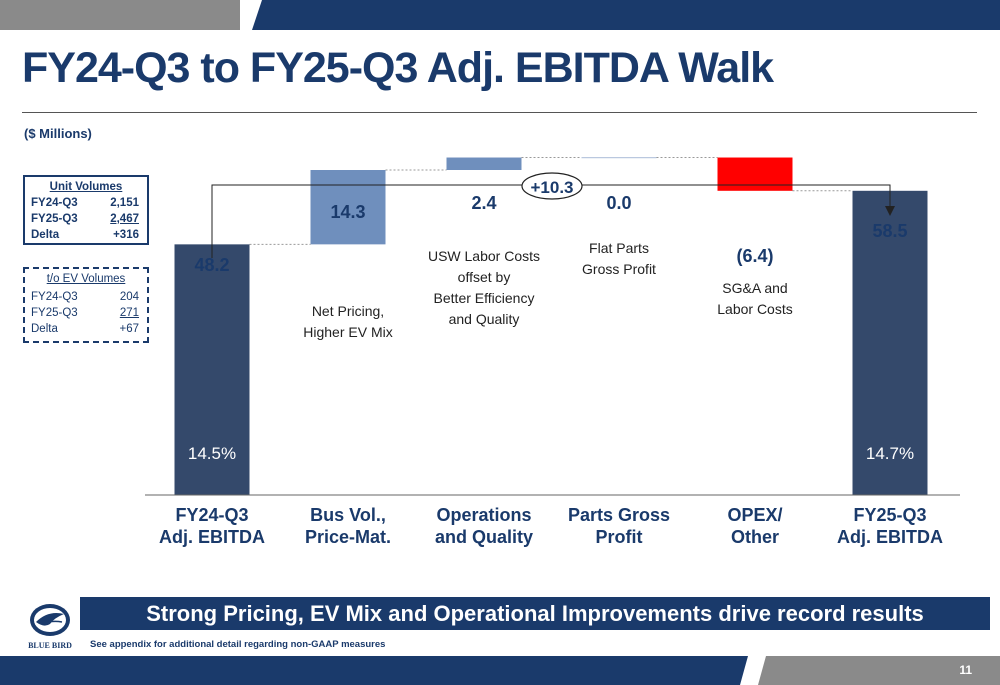  What do you see at coordinates (85, 299) in the screenshot?
I see `ev-volumes-row: FY24-Q3 204` at bounding box center [85, 299].